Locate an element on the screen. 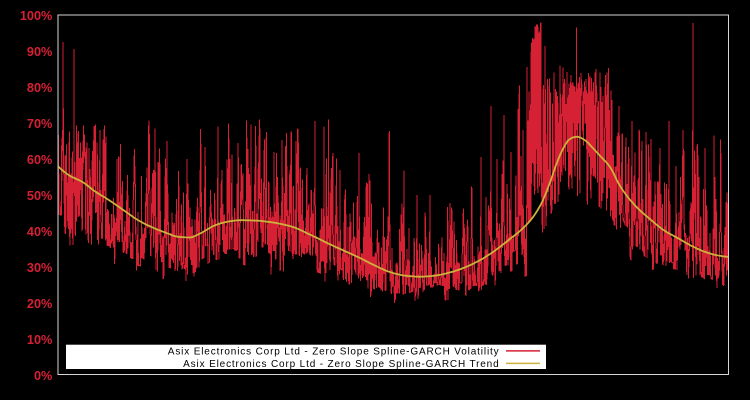 This screenshot has height=400, width=750. svg-text: 90% is located at coordinates (39, 52).